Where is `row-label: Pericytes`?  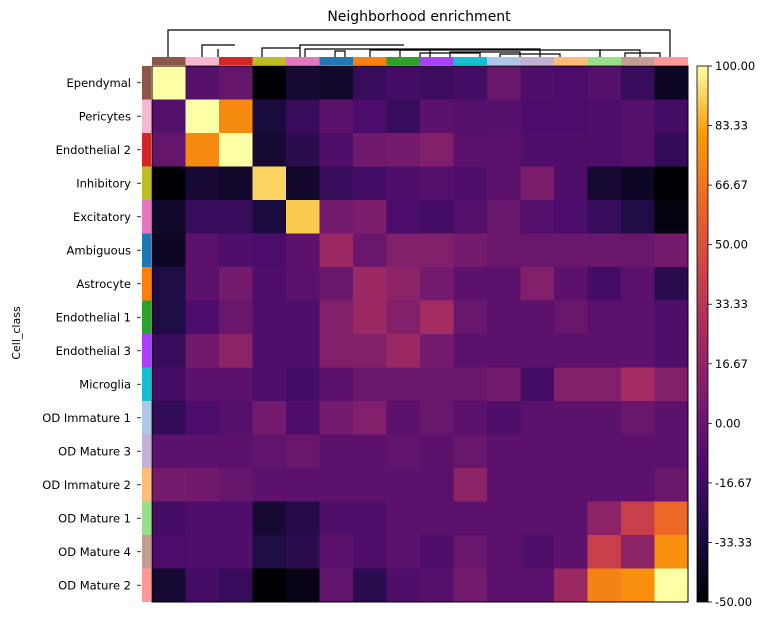
row-label: Pericytes is located at coordinates (105, 116).